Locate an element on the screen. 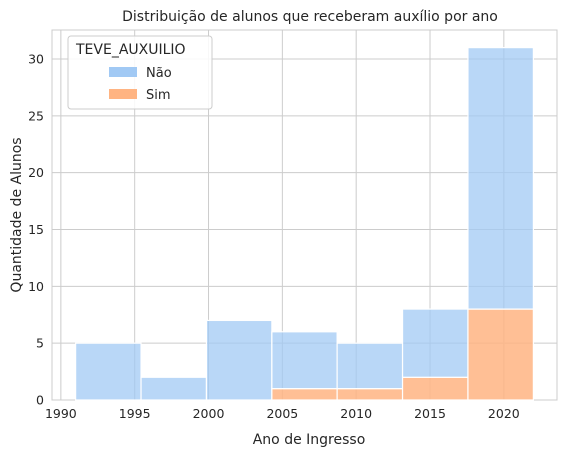 The height and width of the screenshot is (457, 566). y-tick-label: 25 is located at coordinates (36, 115).